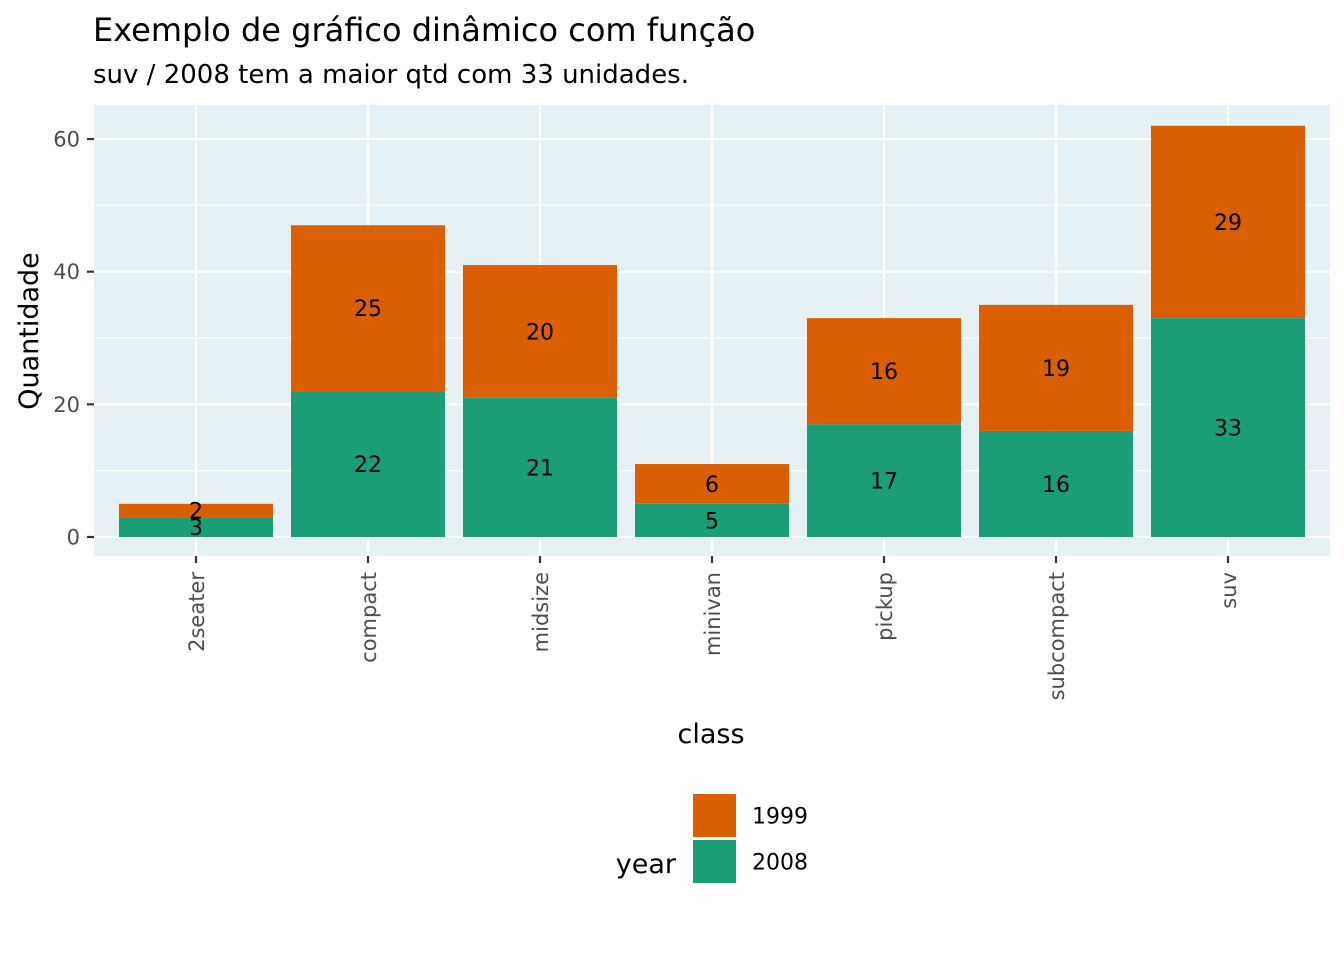 Image resolution: width=1344 pixels, height=960 pixels. I want to click on legend-label-2008: 2008, so click(780, 863).